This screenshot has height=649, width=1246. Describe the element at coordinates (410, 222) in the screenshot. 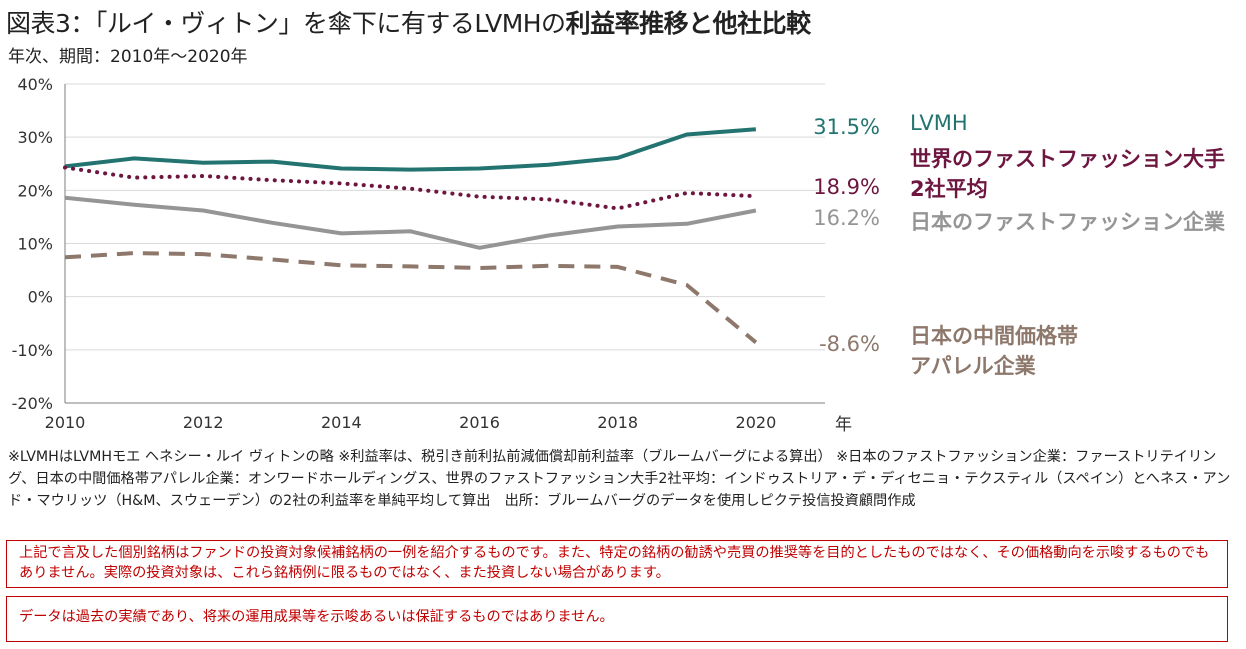

I see `series-line-fastfashion_japan` at that location.